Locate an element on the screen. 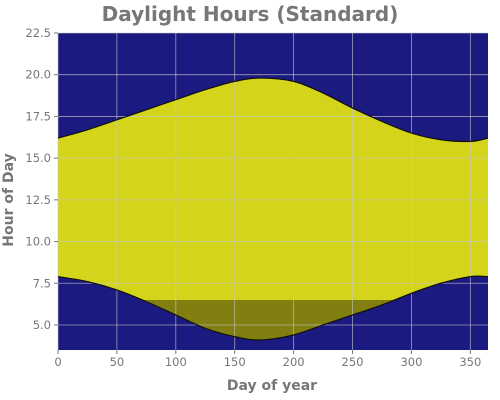  y-tick-label: 5.0 is located at coordinates (42, 325).